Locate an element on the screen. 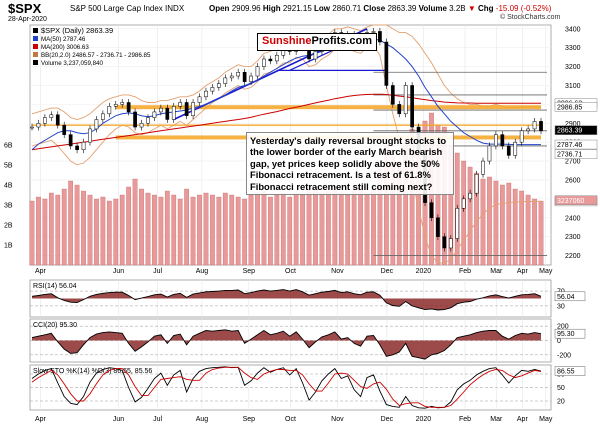 The height and width of the screenshot is (428, 600). sto-tick-label: 20 is located at coordinates (561, 402).